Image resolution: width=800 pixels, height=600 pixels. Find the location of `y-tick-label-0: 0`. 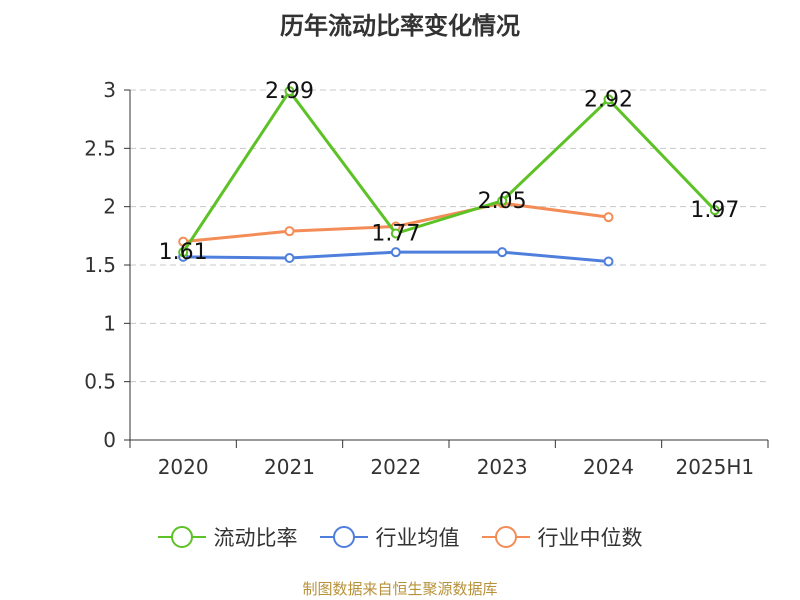

y-tick-label-0: 0 is located at coordinates (109, 440).